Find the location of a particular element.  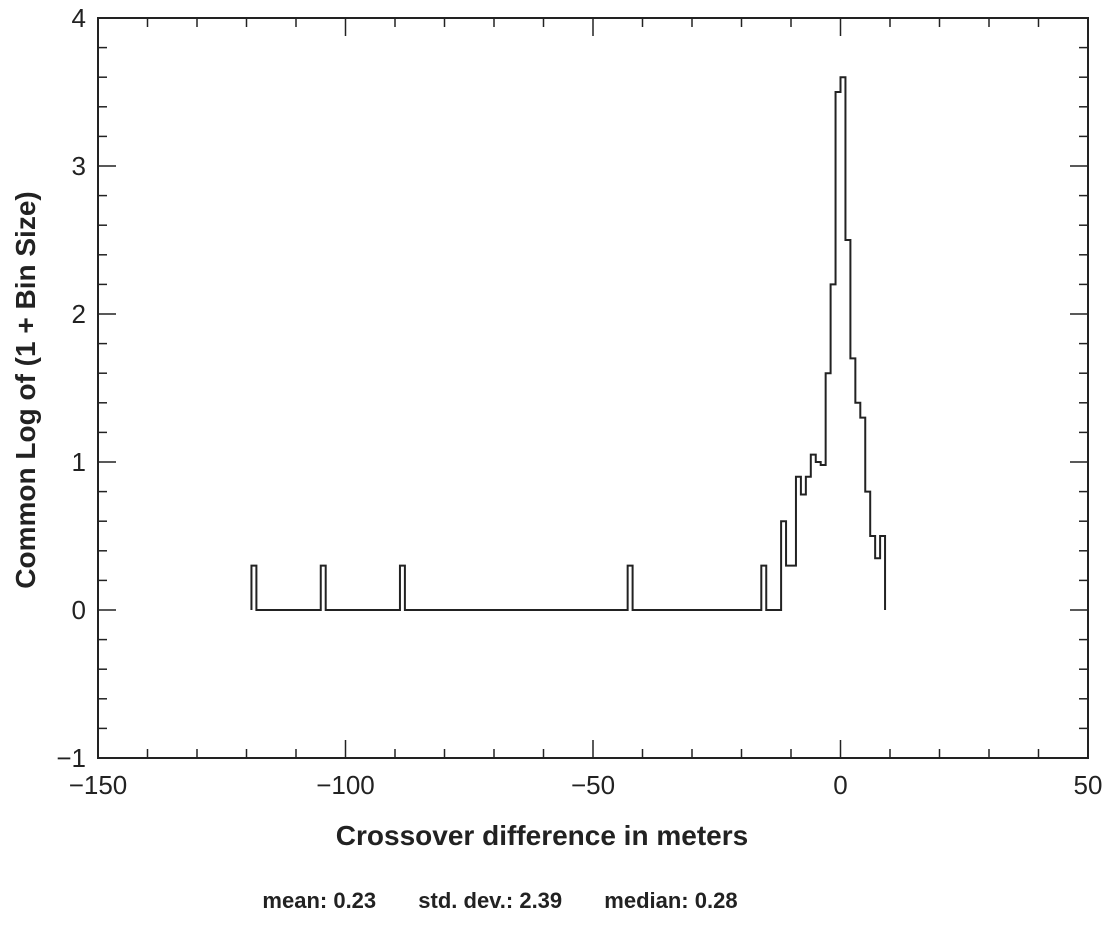

x-tick-label: −50 is located at coordinates (593, 785).